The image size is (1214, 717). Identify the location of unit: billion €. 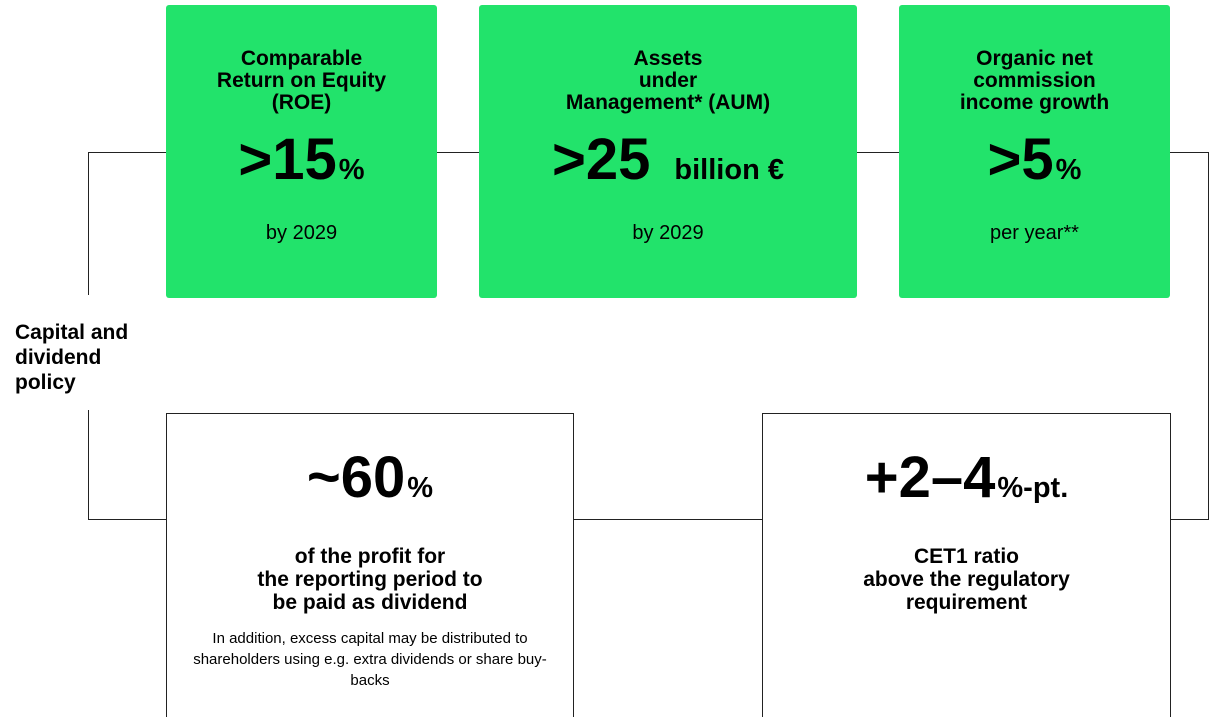
(729, 170).